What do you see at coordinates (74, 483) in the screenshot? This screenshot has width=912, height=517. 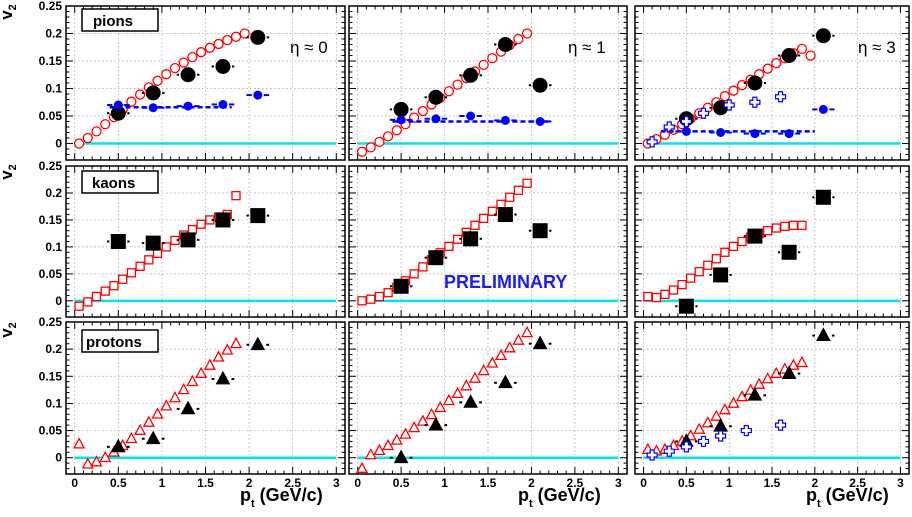 I see `x-tick-label-c0-0: 0` at bounding box center [74, 483].